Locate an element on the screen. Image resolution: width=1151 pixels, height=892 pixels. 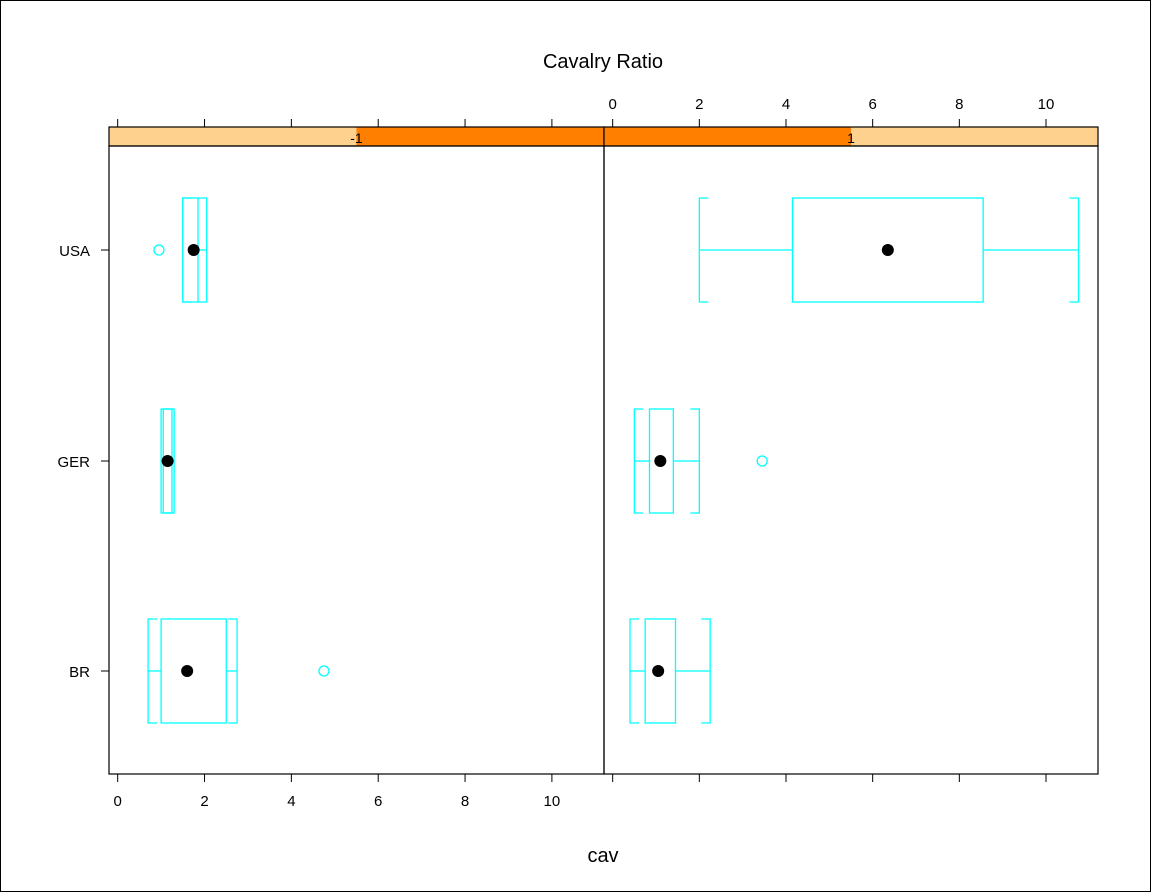
x-axis-label: cav is located at coordinates (602, 856).